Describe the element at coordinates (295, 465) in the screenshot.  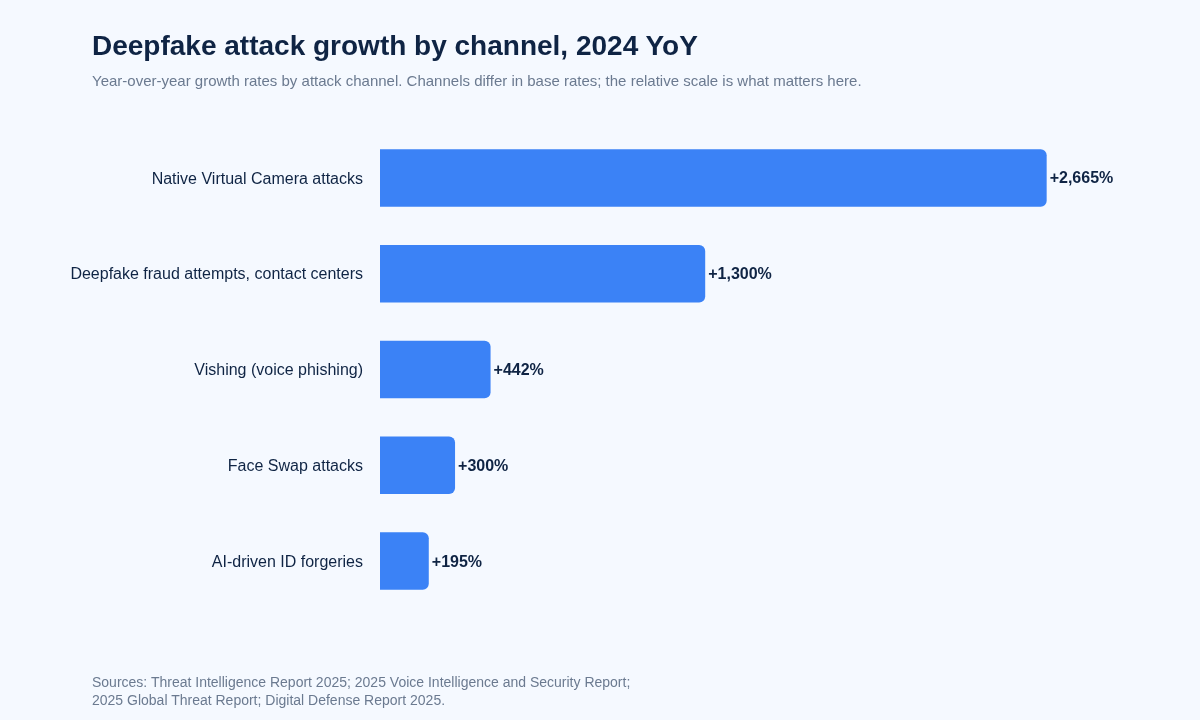
I see `y-tick-label: Face Swap attacks` at that location.